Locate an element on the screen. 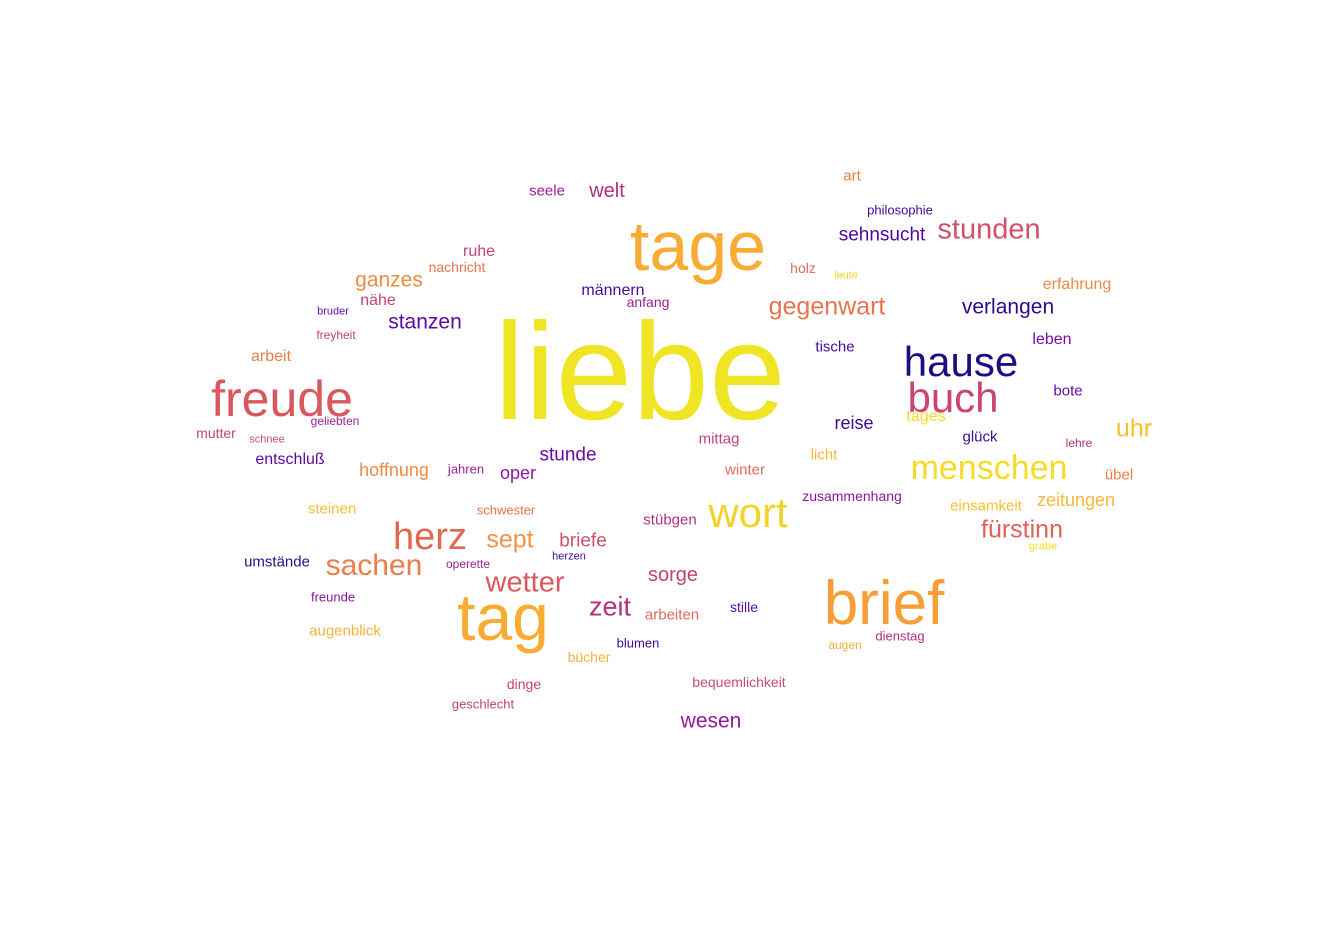 The height and width of the screenshot is (945, 1334). word-uhr: uhr is located at coordinates (1134, 428).